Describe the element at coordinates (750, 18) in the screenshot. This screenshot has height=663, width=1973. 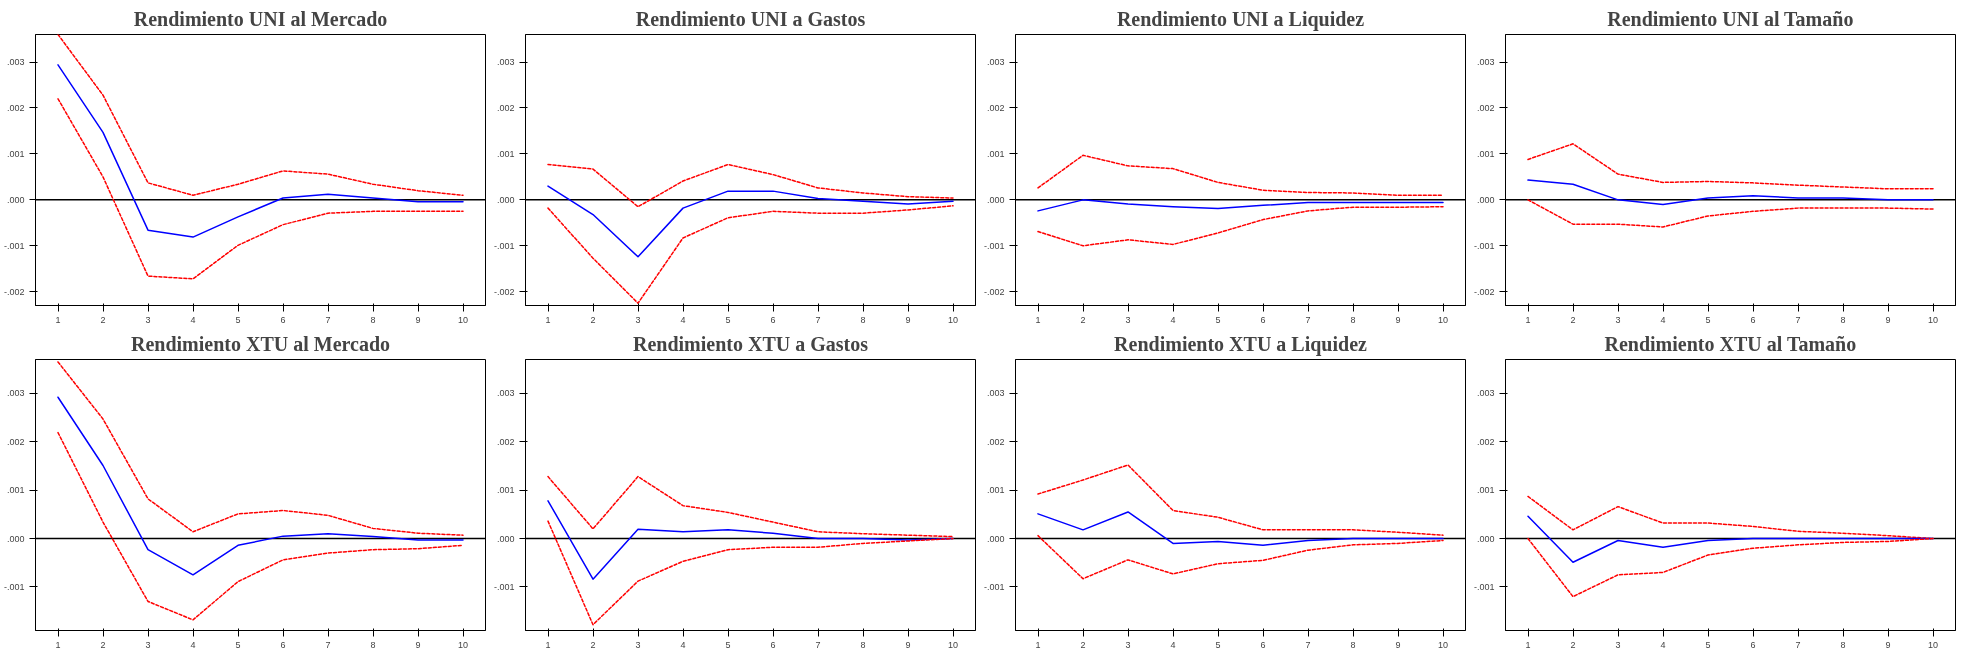
I see `chart-title: Rendimiento UNI a Gastos` at that location.